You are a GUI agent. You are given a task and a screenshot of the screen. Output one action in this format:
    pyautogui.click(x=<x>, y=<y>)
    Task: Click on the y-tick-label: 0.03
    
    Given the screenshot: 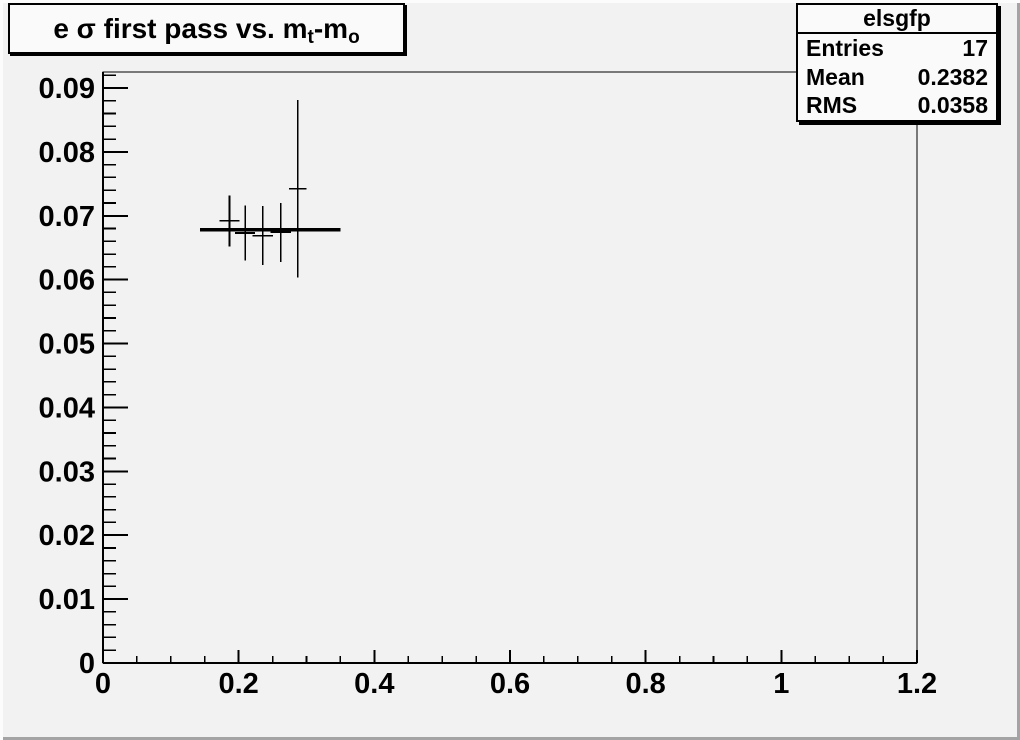 What is the action you would take?
    pyautogui.click(x=67, y=472)
    